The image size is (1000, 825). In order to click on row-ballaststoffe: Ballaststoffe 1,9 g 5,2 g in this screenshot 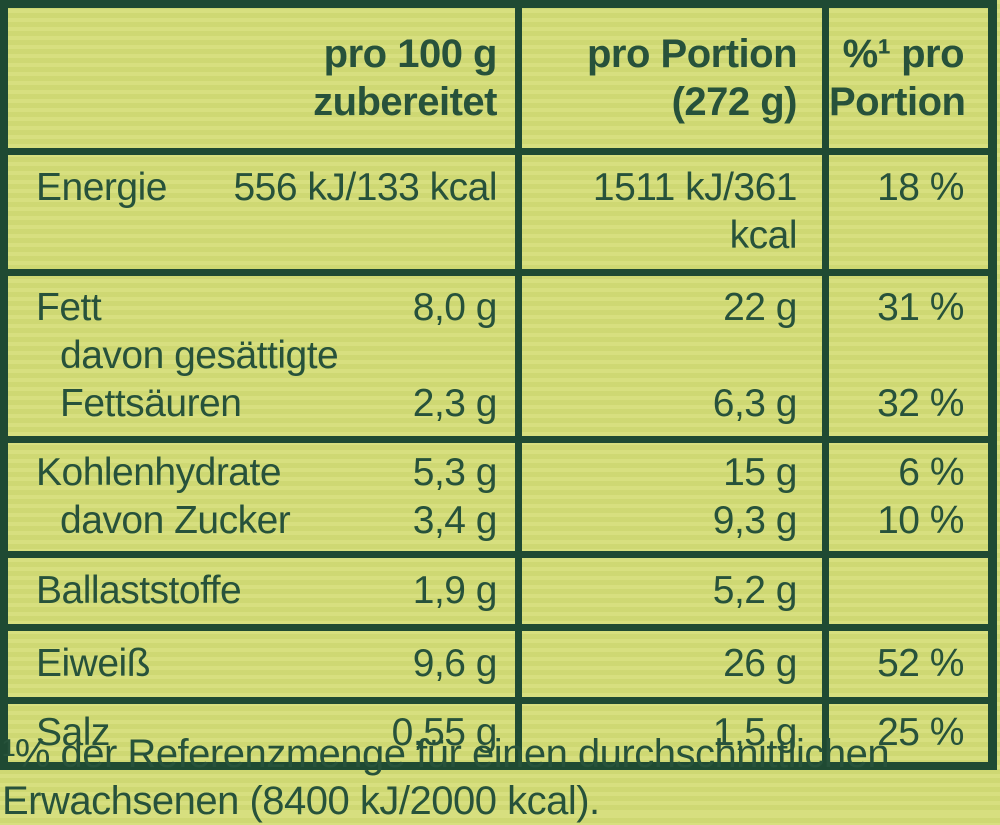, I will do `click(498, 587)`.